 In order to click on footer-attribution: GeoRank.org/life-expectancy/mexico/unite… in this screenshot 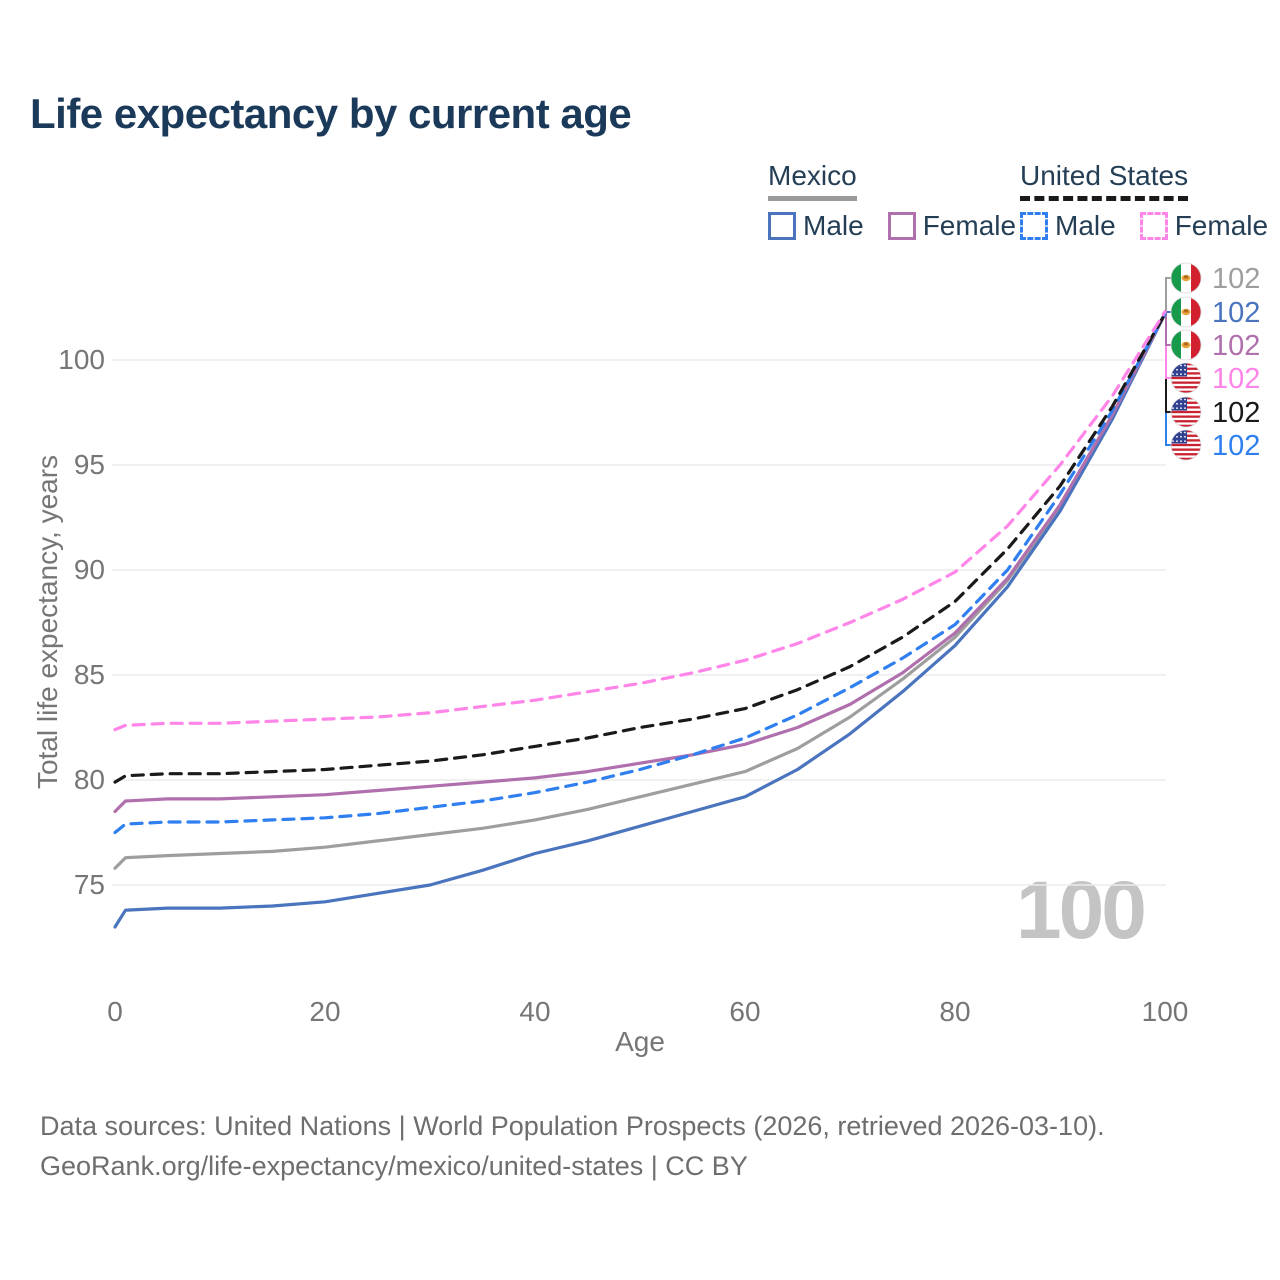, I will do `click(394, 1166)`.